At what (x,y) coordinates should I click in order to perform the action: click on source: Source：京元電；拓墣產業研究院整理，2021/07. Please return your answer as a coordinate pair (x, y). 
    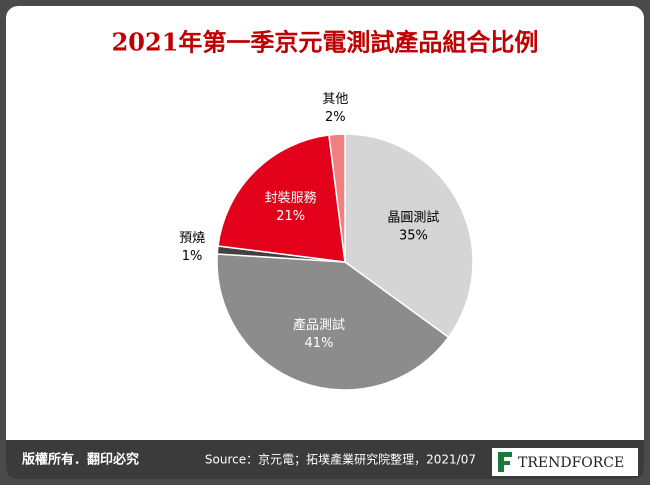
    Looking at the image, I should click on (340, 459).